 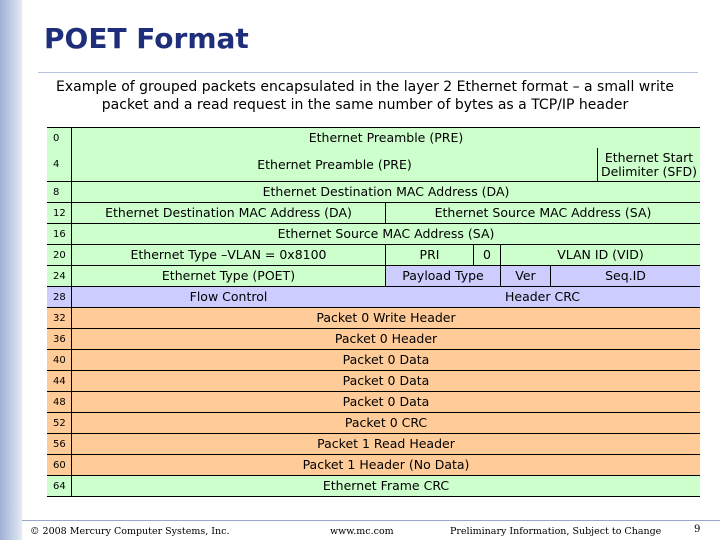 I want to click on footer-copyright: © 2008 Mercury Computer Systems, Inc., so click(x=130, y=531).